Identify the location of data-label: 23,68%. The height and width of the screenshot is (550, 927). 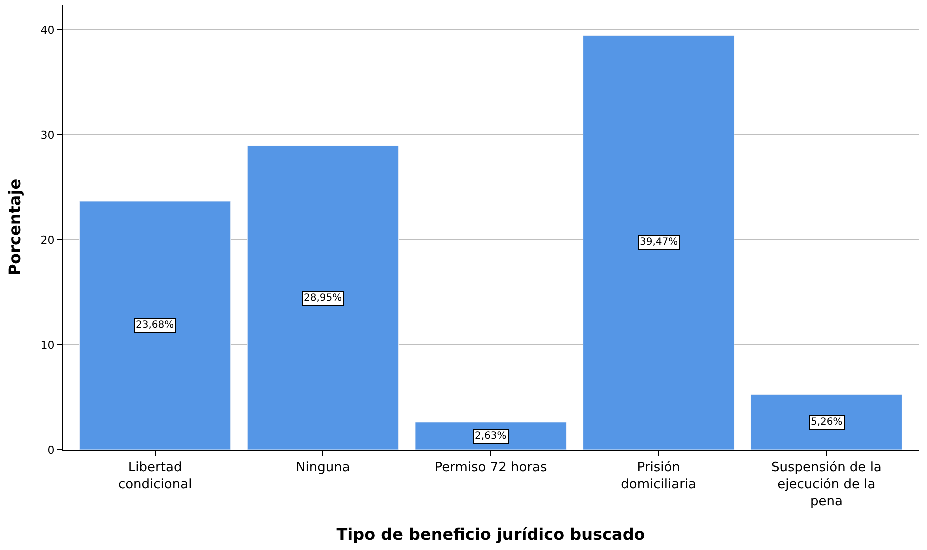
(155, 325).